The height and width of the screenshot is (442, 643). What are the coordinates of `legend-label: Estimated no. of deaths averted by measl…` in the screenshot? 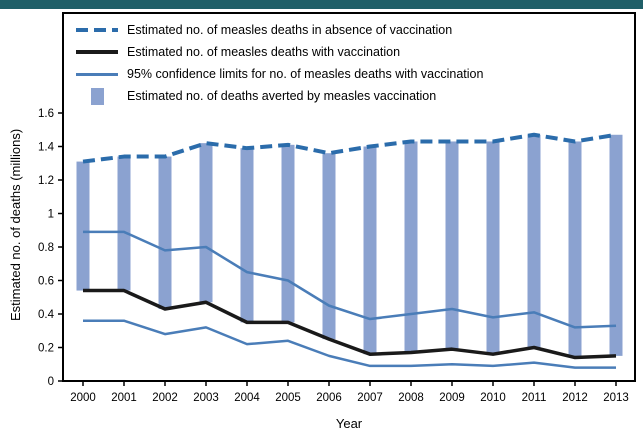 It's located at (282, 95).